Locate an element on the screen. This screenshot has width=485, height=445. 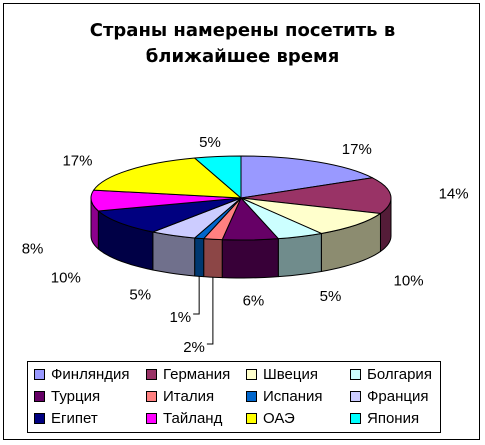
data-label-6: 1% is located at coordinates (180, 317).